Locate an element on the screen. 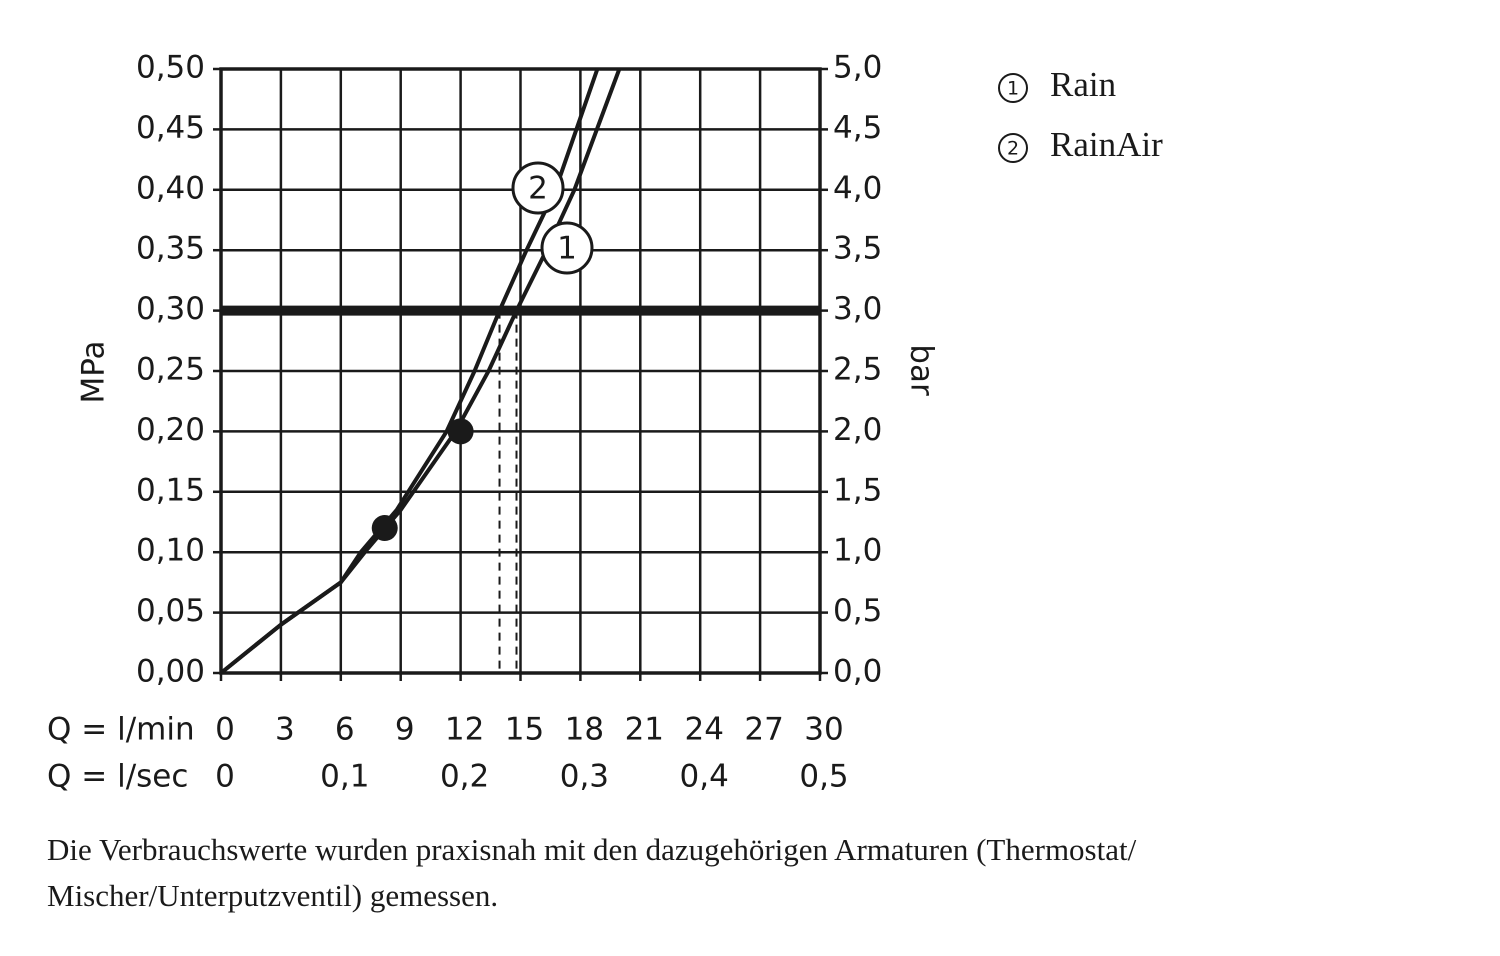 This screenshot has height=956, width=1500. y2-axis-label: bar is located at coordinates (922, 370).